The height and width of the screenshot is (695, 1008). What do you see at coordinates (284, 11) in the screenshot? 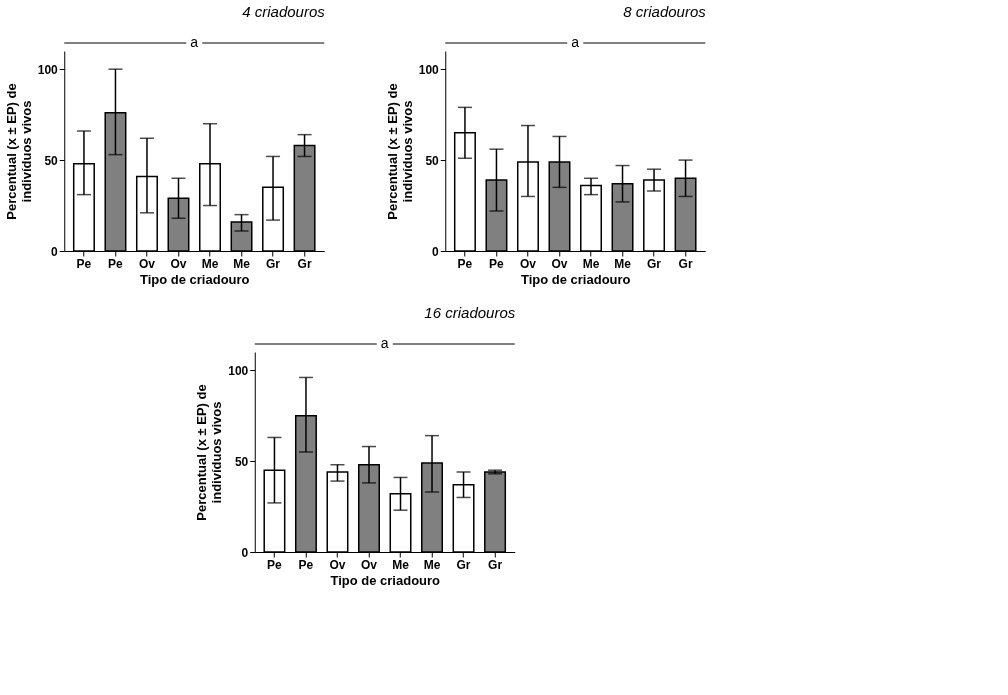
I see `chart-title: 4 criadouros` at bounding box center [284, 11].